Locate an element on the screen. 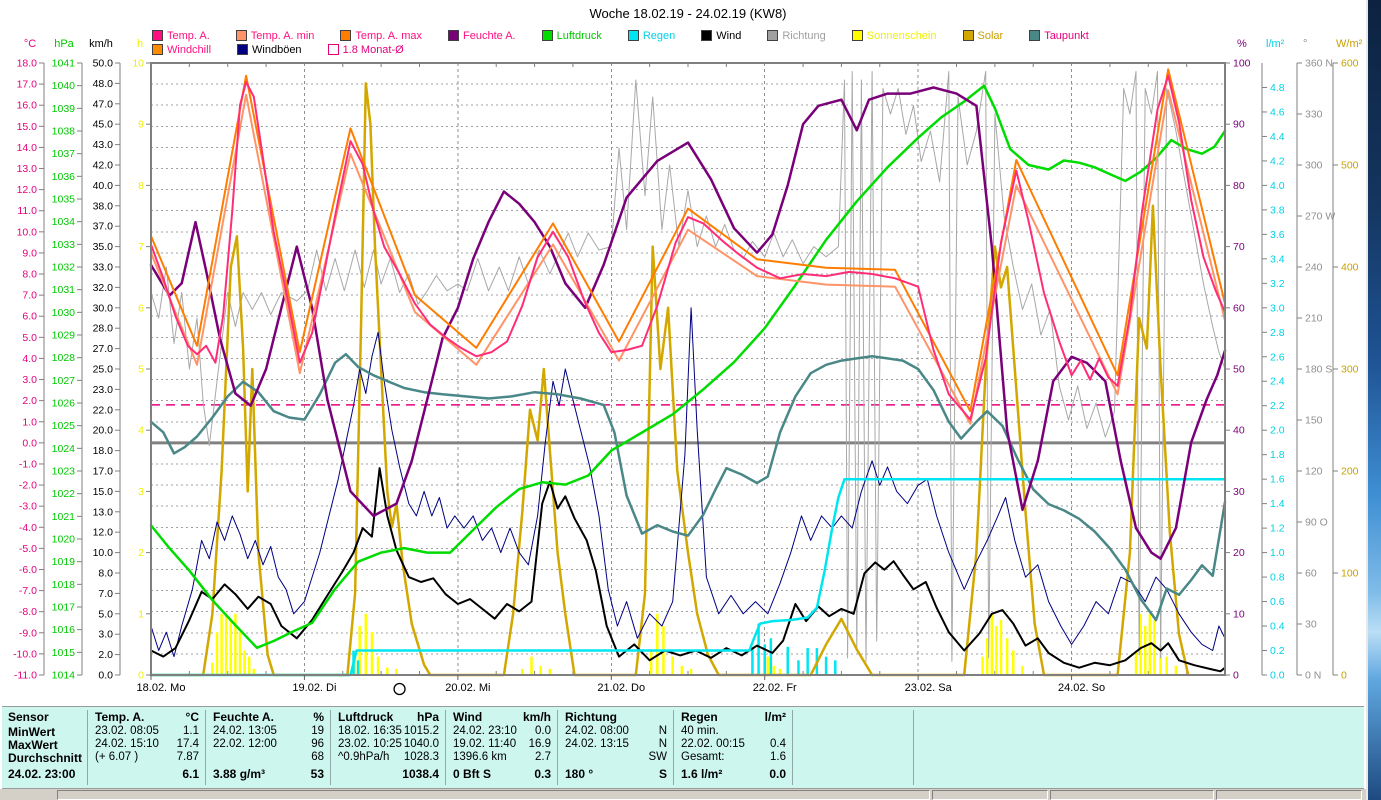 Image resolution: width=1381 pixels, height=800 pixels. pressure-axis-label: 1014 is located at coordinates (64, 676).